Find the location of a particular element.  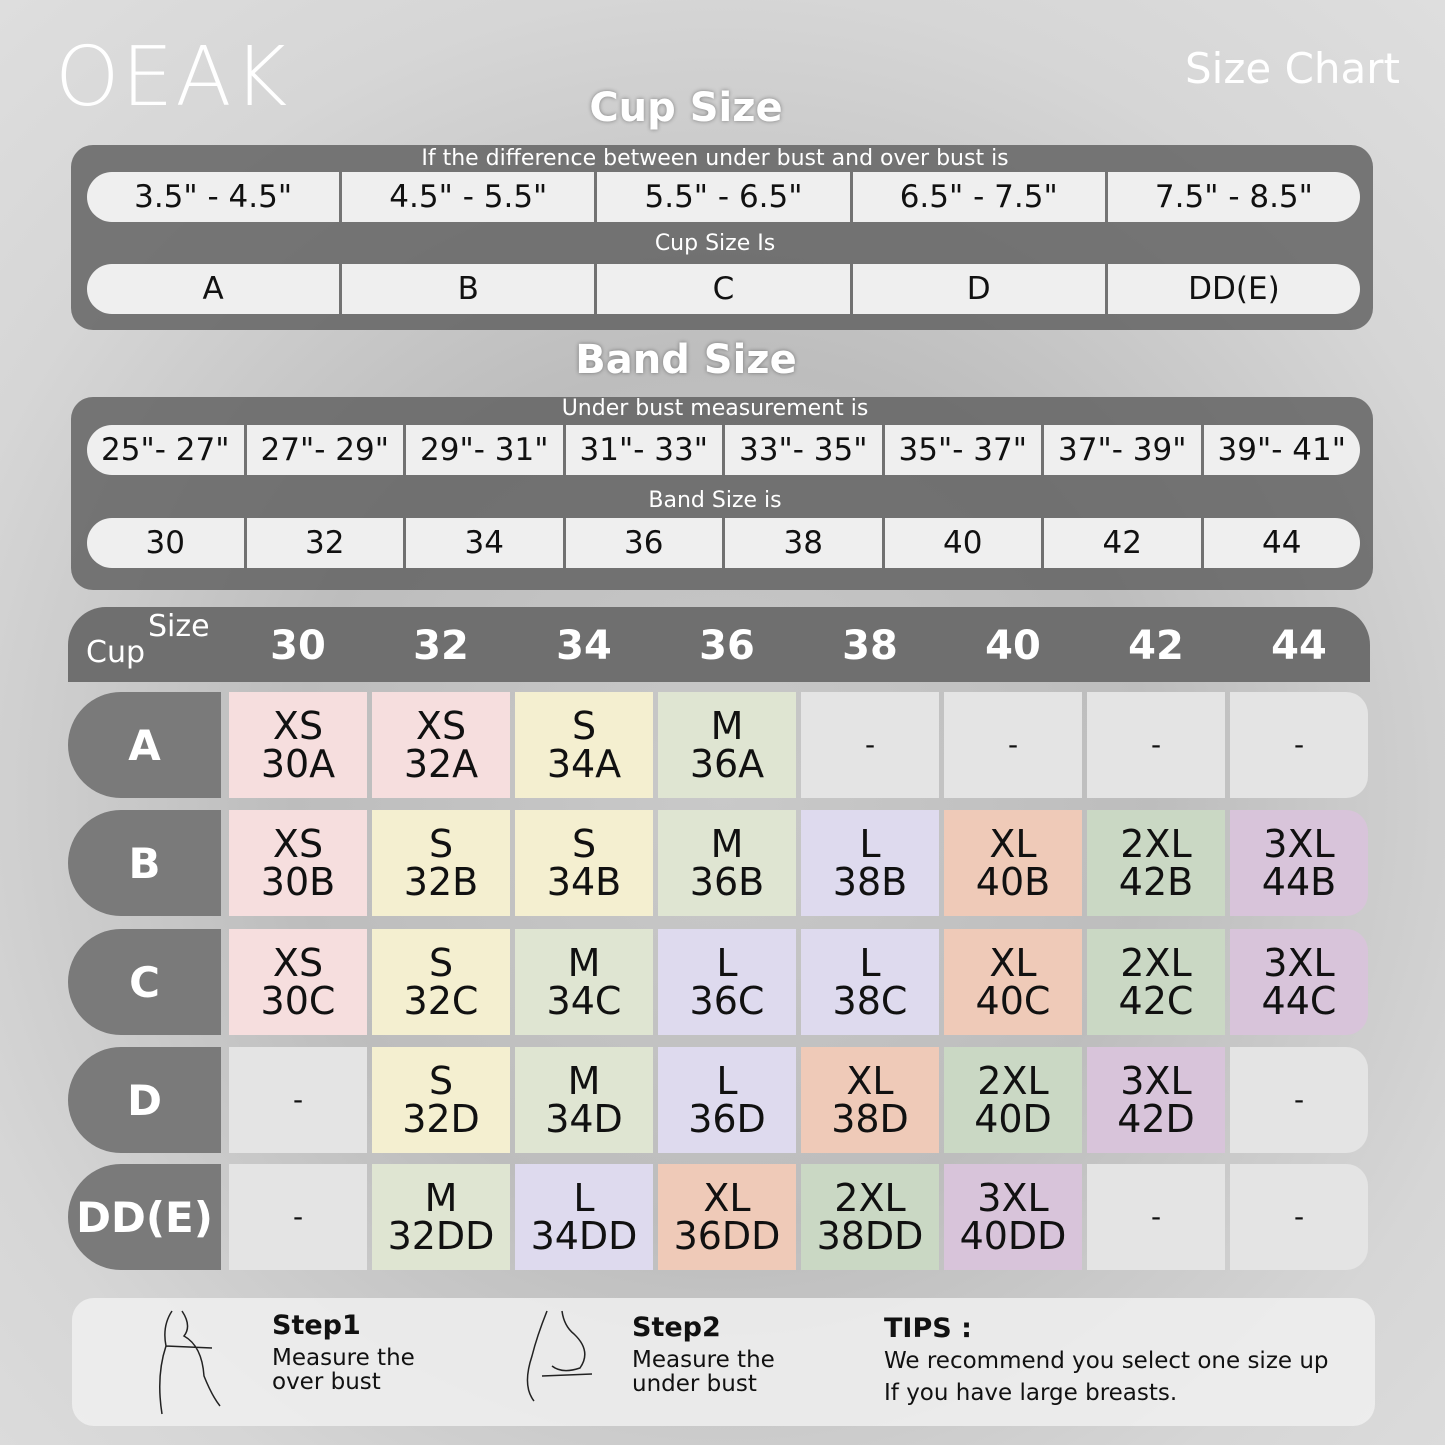

size-cell: XS 32A is located at coordinates (441, 745).